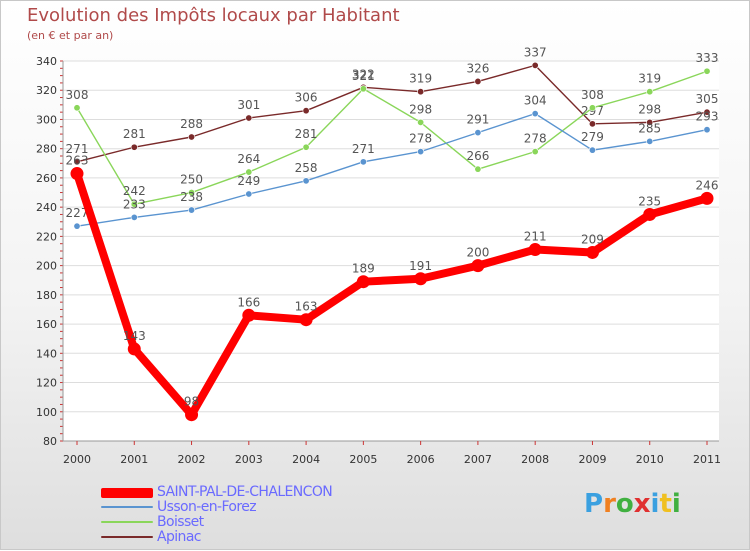 This screenshot has width=750, height=551. Describe the element at coordinates (46, 207) in the screenshot. I see `y-tick-label: 240` at that location.